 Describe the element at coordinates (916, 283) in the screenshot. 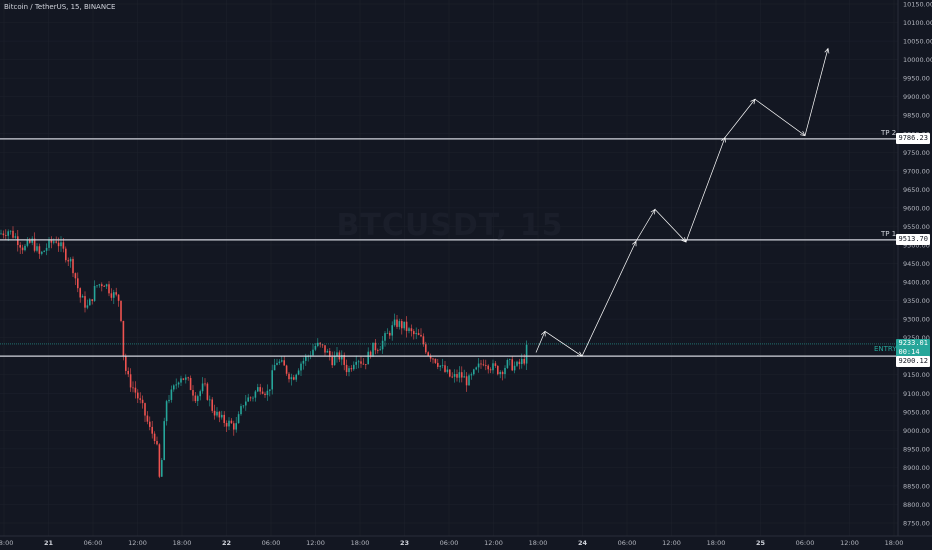

I see `price-tick-label: 9400.00` at that location.